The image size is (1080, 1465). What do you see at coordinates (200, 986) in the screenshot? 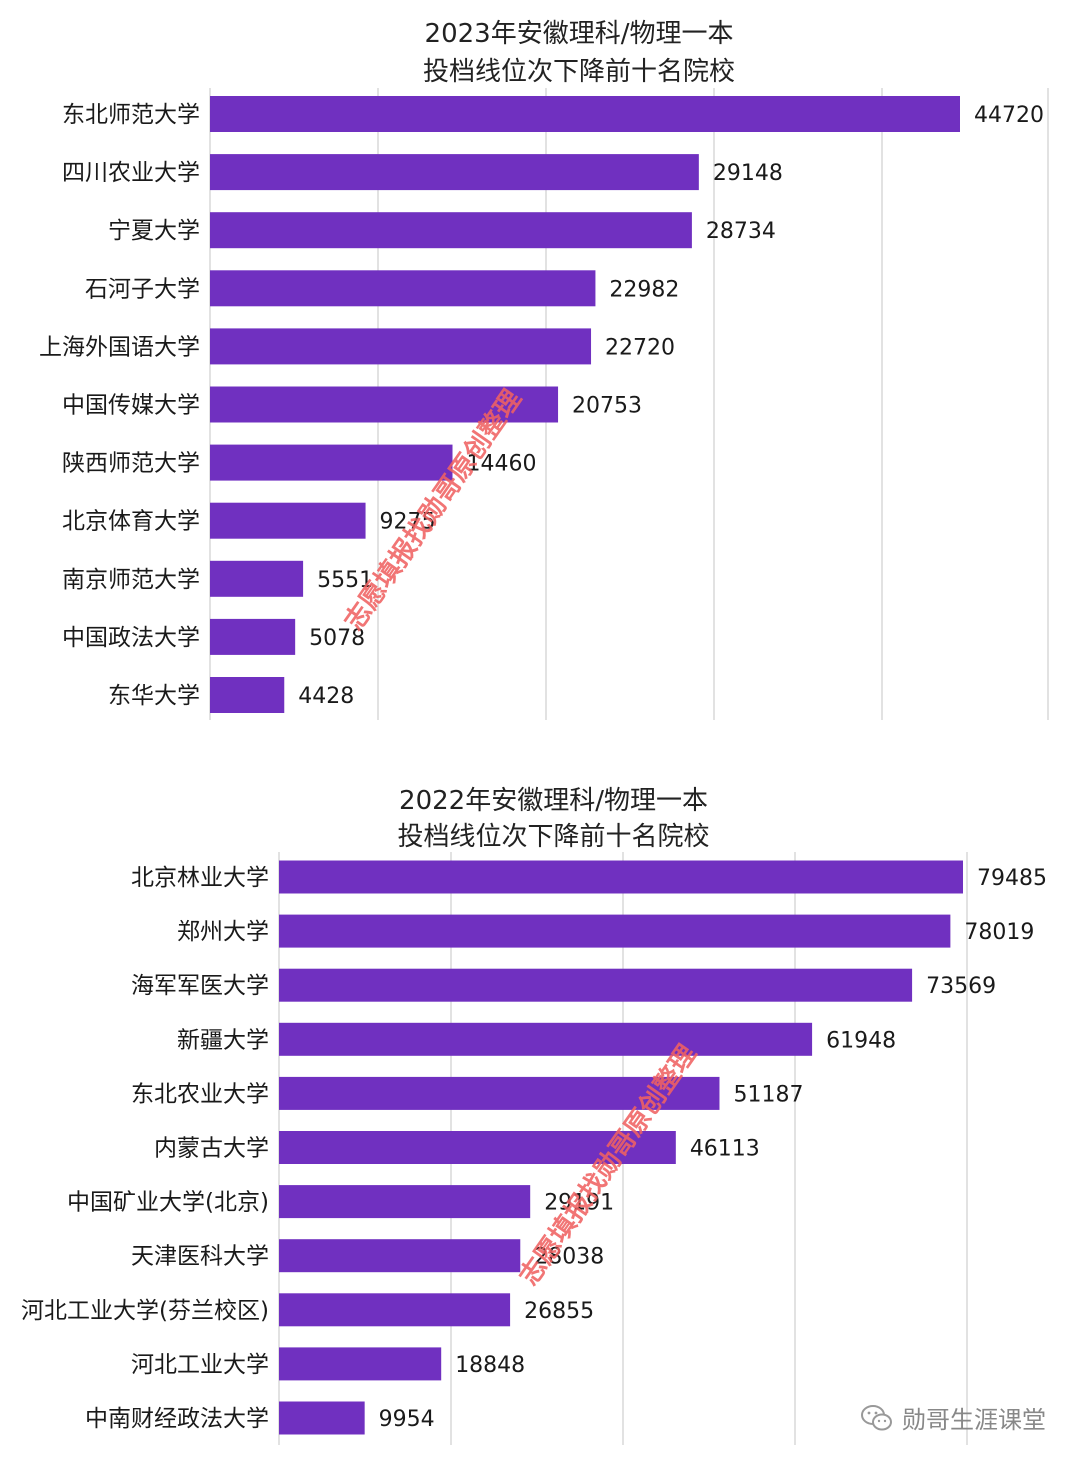
I see `category-label: 海军军医大学` at bounding box center [200, 986].